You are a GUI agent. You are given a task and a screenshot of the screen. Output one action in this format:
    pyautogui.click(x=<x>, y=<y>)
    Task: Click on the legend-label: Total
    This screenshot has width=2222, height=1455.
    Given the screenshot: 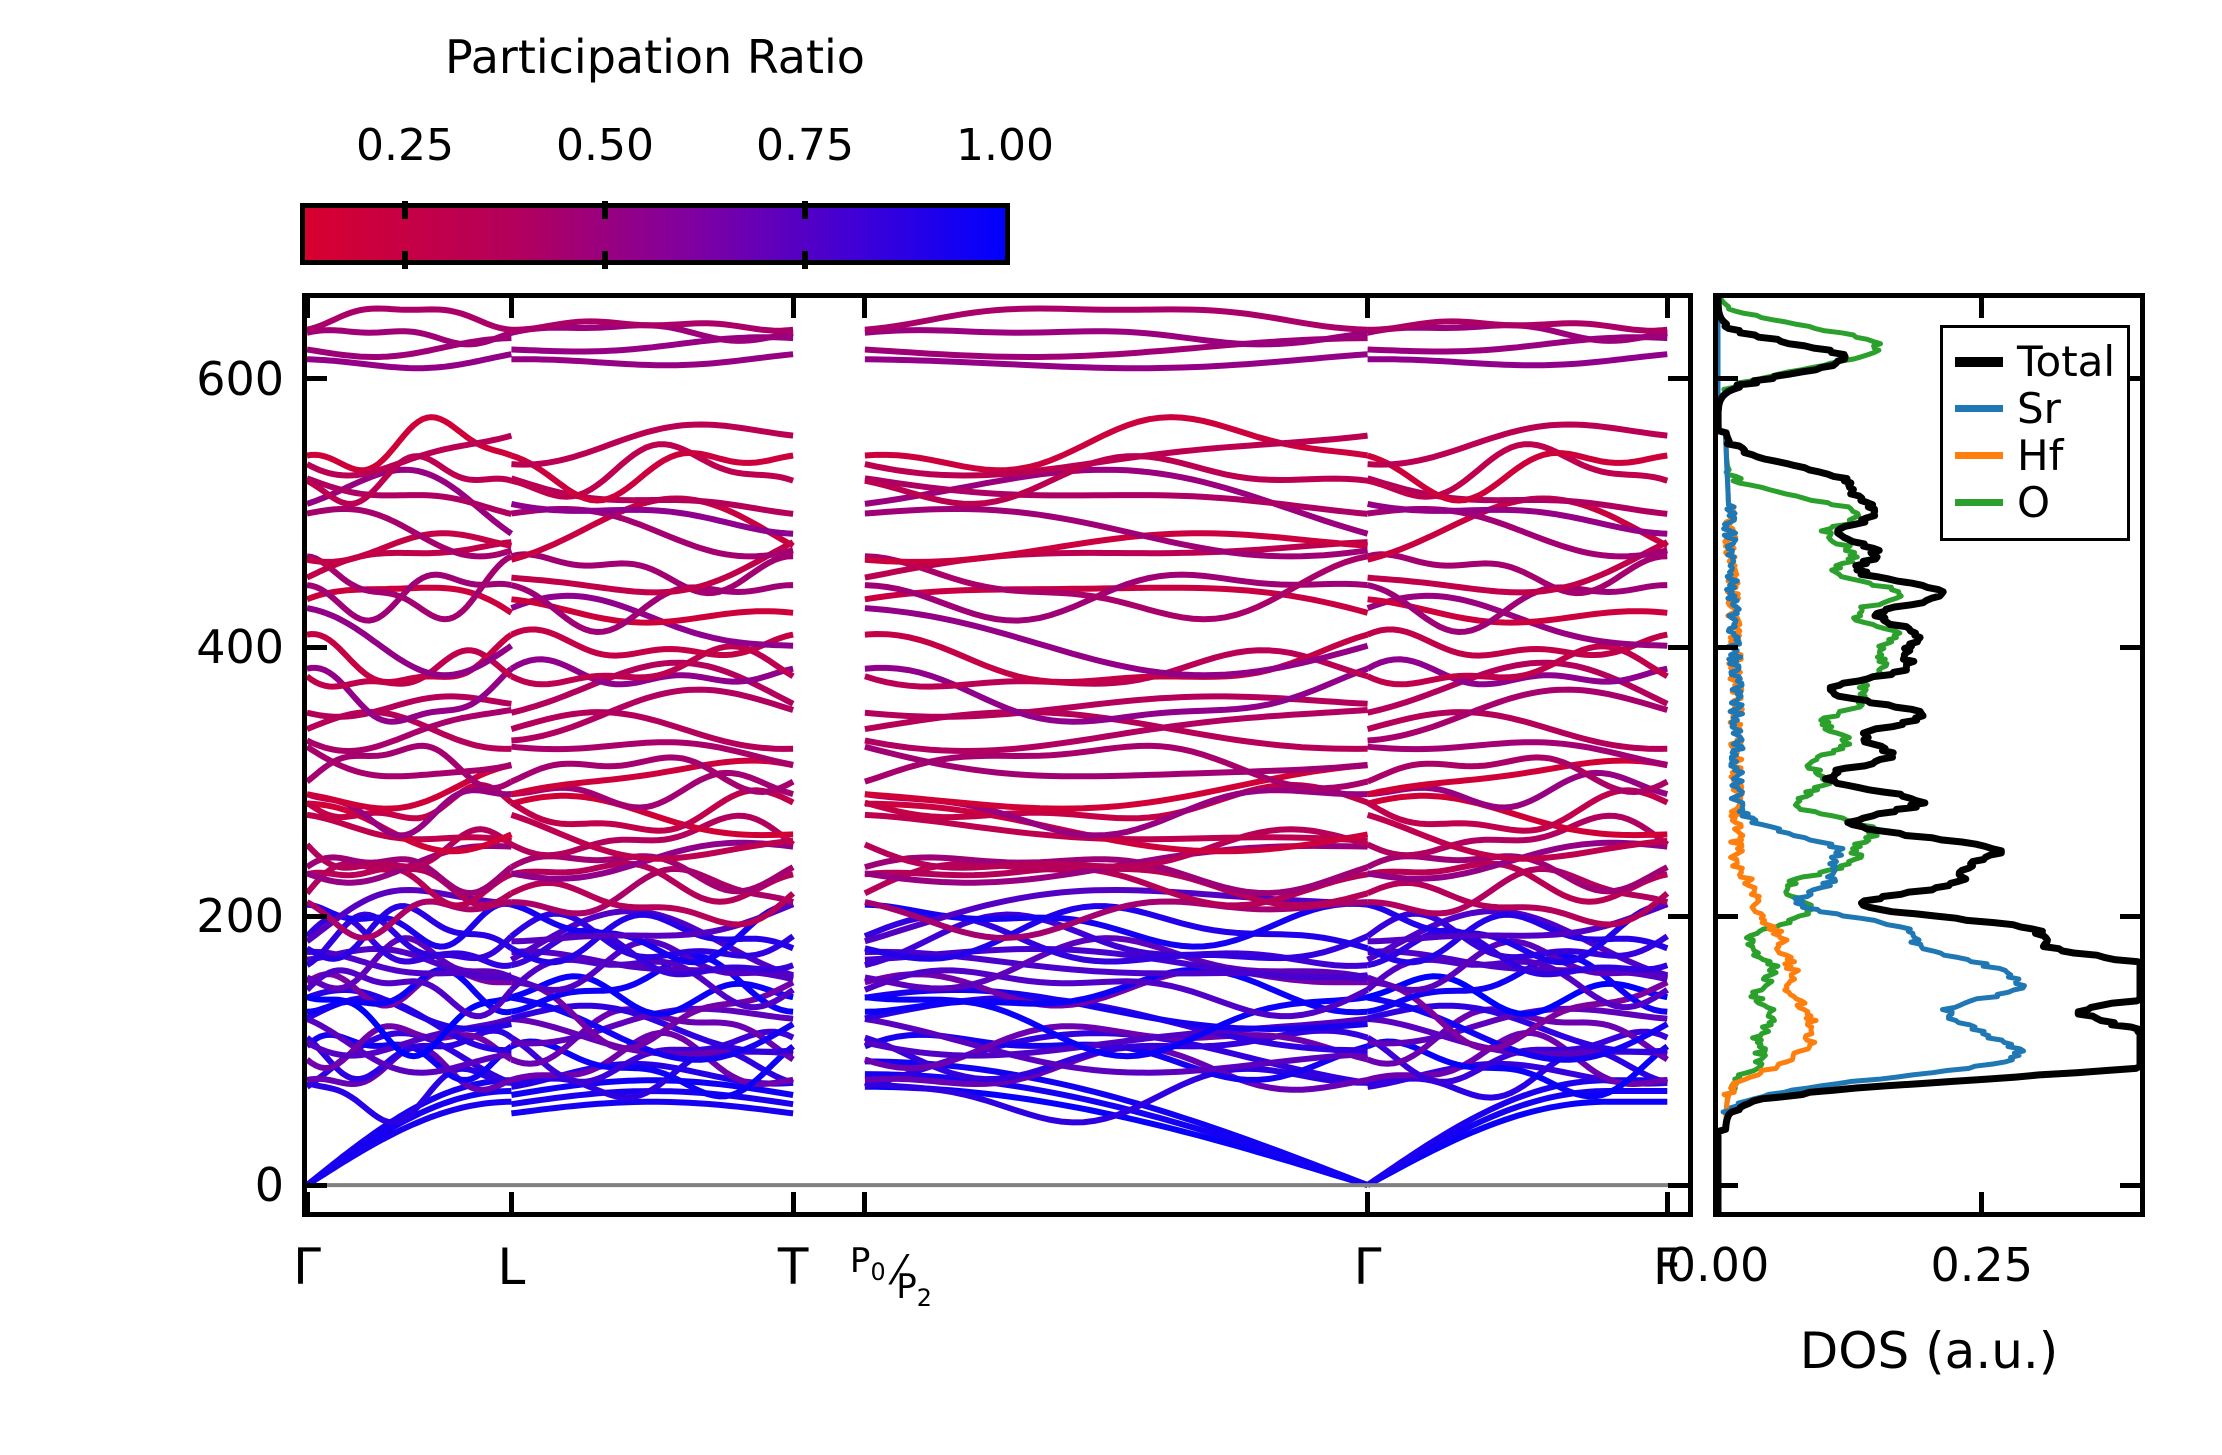 What is the action you would take?
    pyautogui.click(x=2066, y=361)
    